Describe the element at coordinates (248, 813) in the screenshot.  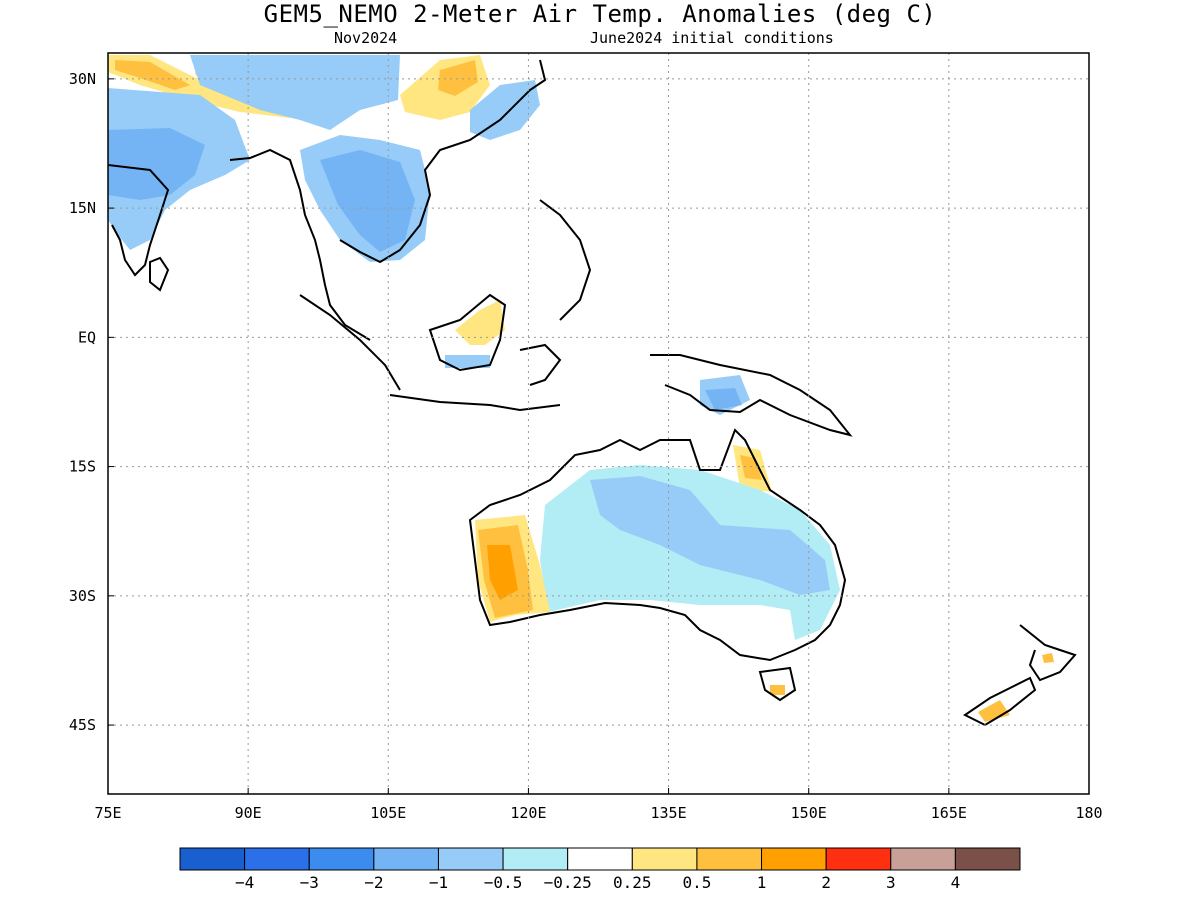
I see `lon-tick-label: 90E` at that location.